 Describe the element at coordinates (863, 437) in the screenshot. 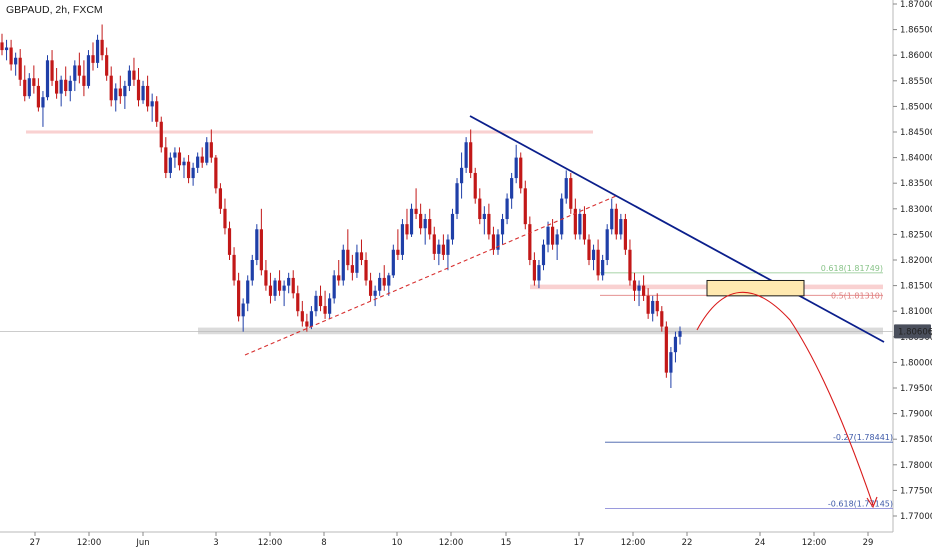

I see `fib-ext-27-label: -0.27(1.78441)` at that location.